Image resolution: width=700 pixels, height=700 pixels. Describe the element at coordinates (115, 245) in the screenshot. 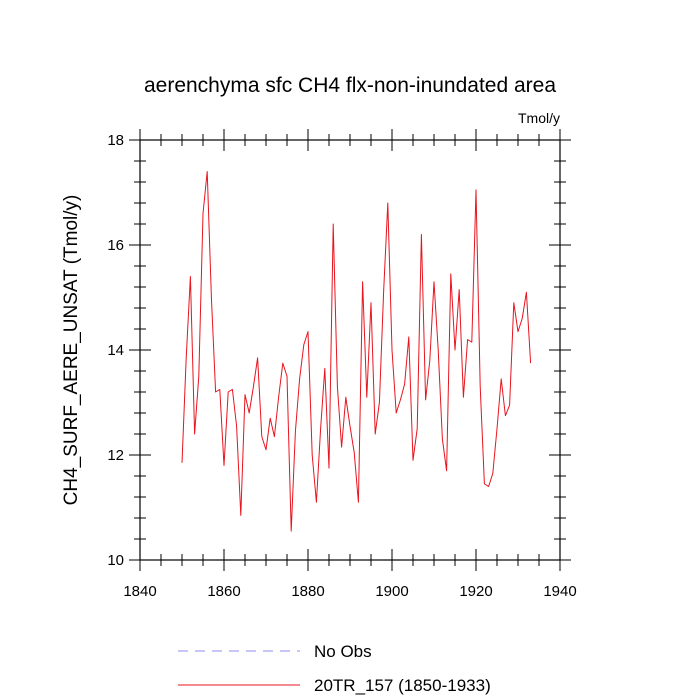

I see `y-tick-label: 16` at that location.